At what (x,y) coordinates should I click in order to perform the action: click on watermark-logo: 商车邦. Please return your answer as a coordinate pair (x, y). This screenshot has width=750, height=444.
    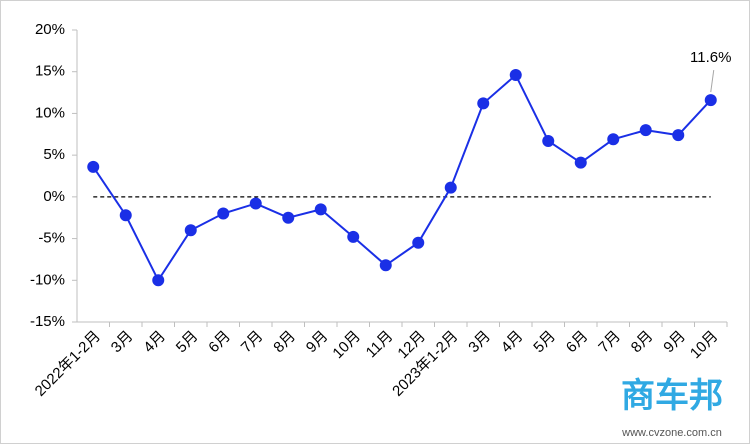
    Looking at the image, I should click on (672, 396).